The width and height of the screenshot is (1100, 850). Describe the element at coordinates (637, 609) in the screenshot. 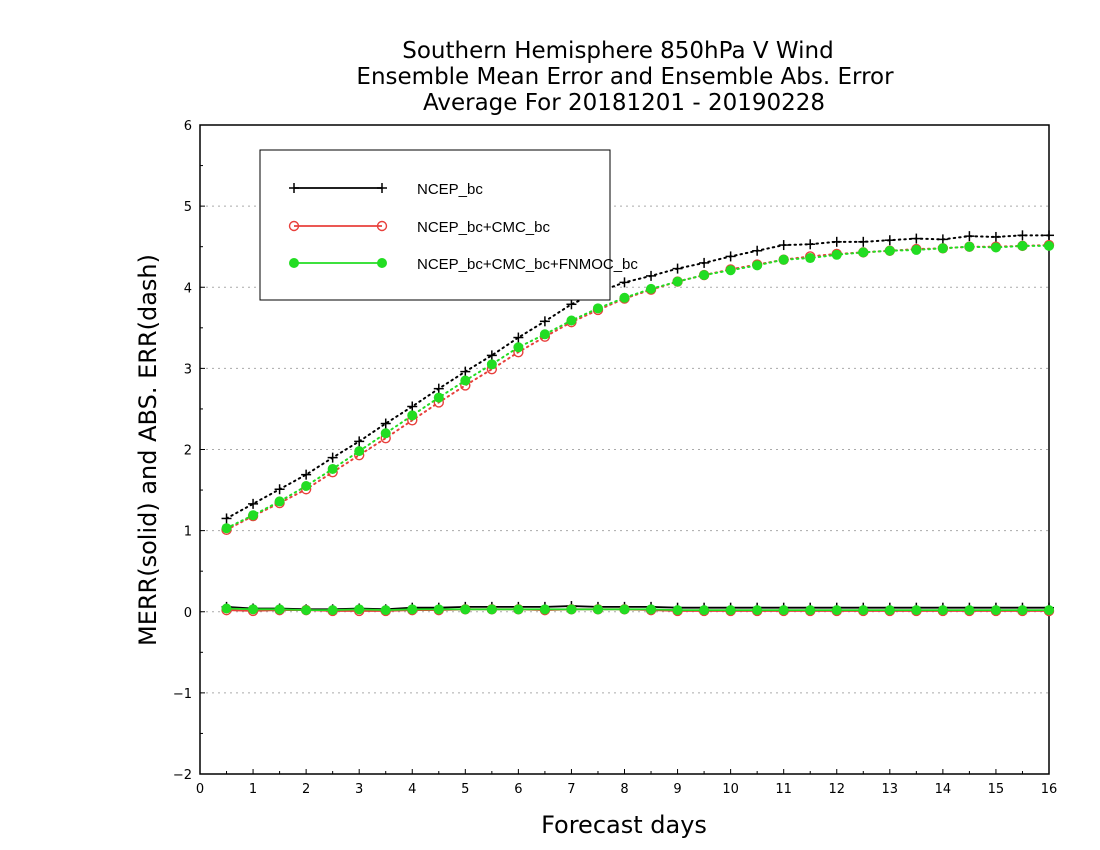

I see `mean-err-line` at that location.